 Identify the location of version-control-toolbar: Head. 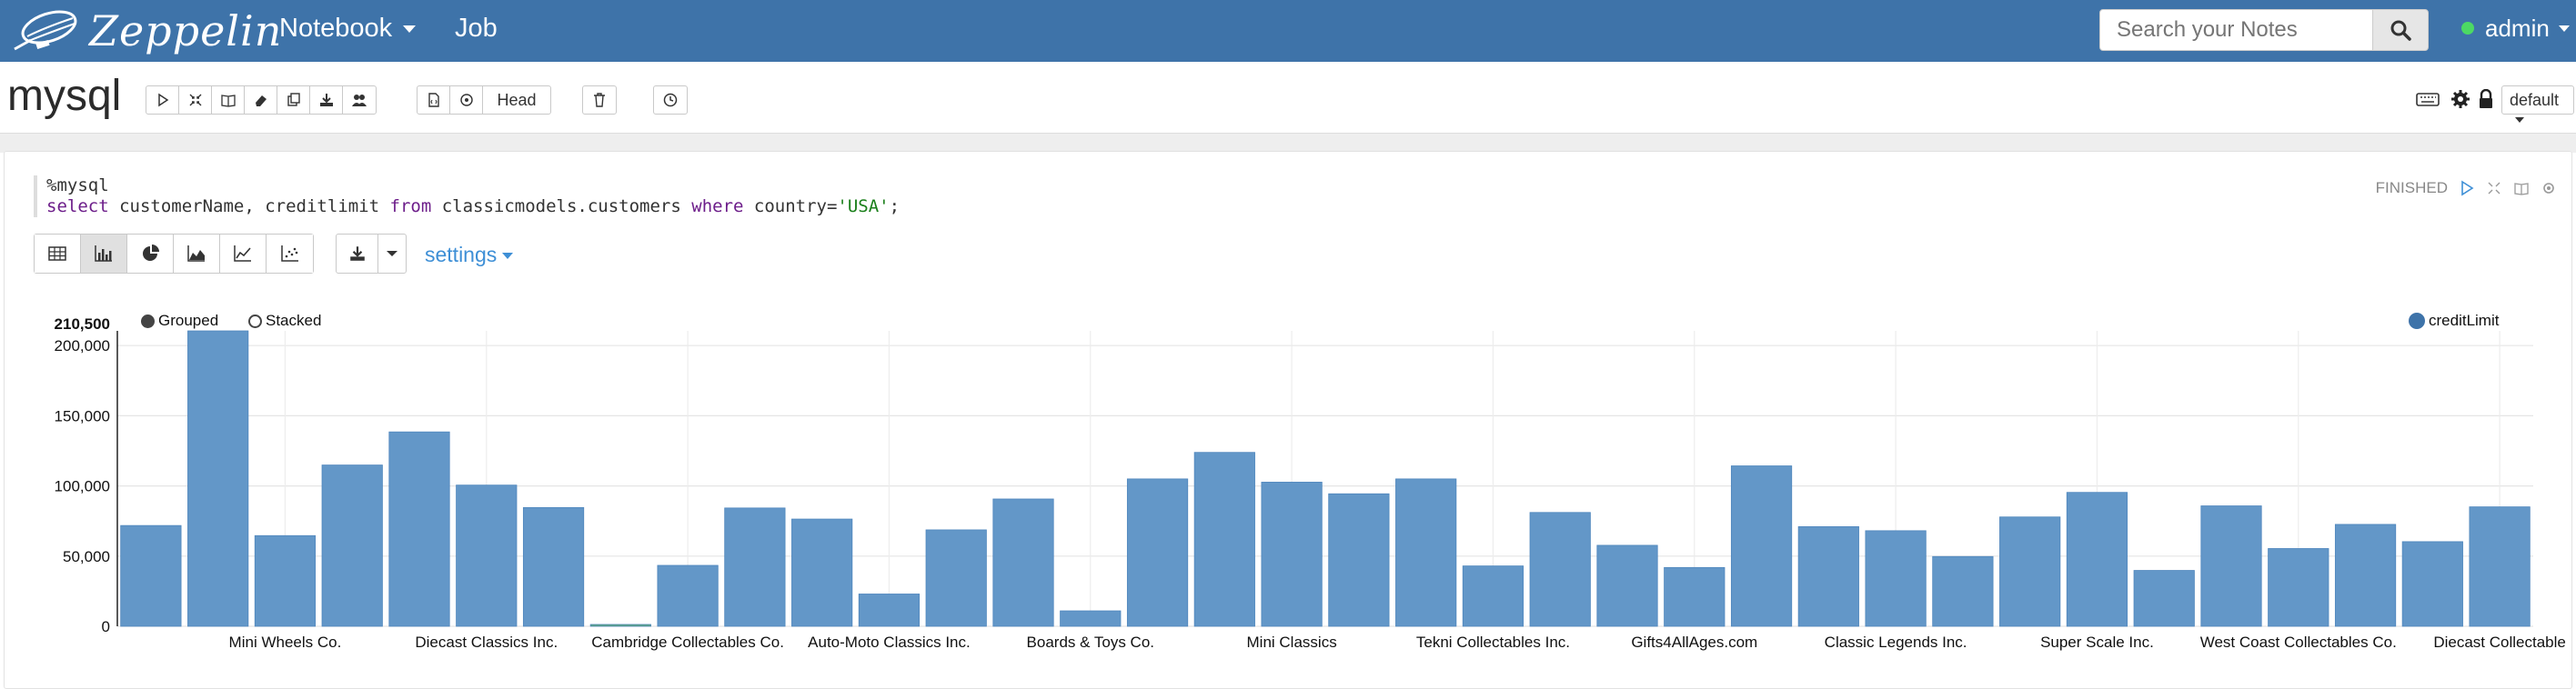
(484, 100).